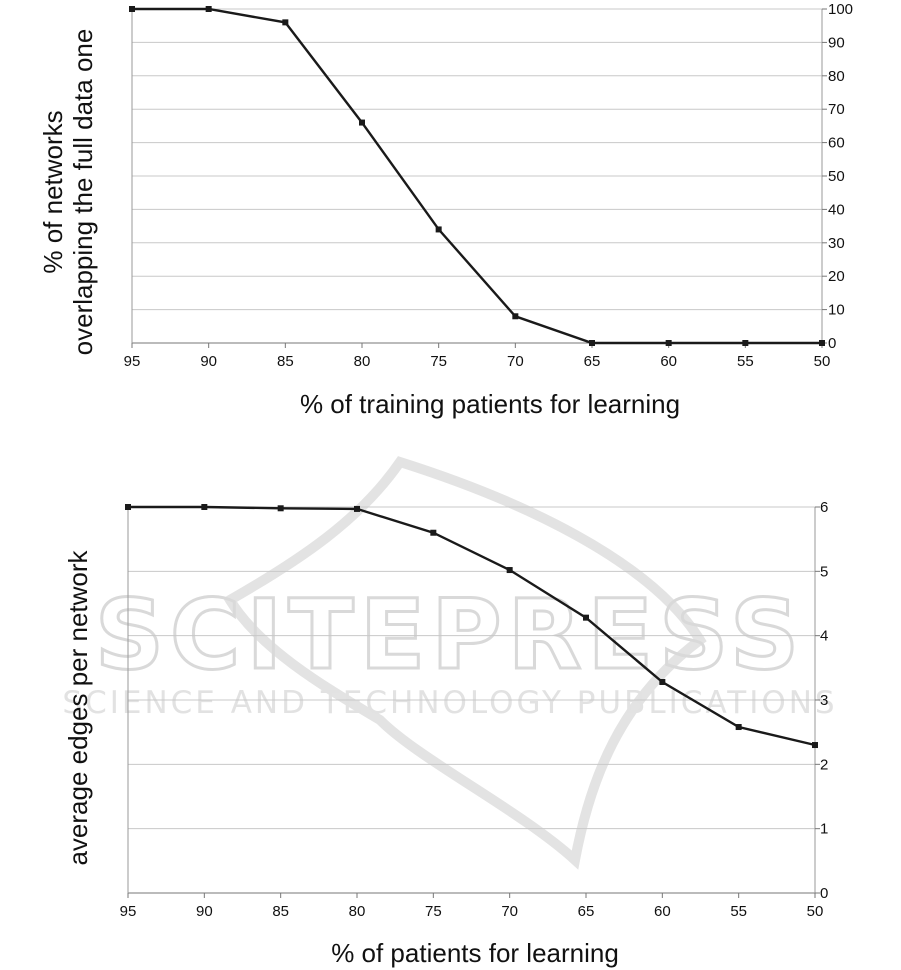 This screenshot has height=970, width=901. I want to click on chart-edges-y-tick-label: 4, so click(824, 636).